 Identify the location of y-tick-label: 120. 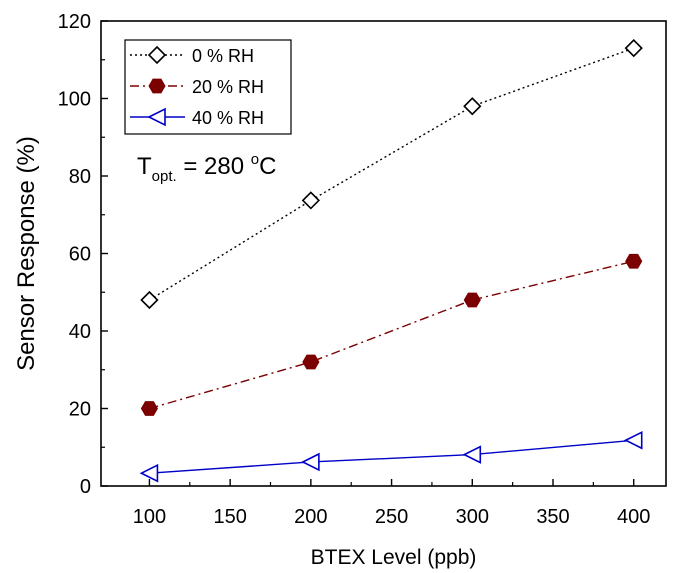
(74, 22).